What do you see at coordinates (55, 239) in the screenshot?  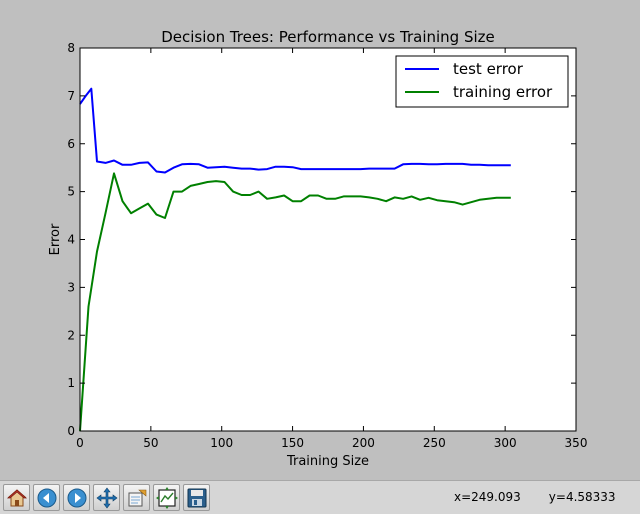 I see `y-axis-label: Error` at bounding box center [55, 239].